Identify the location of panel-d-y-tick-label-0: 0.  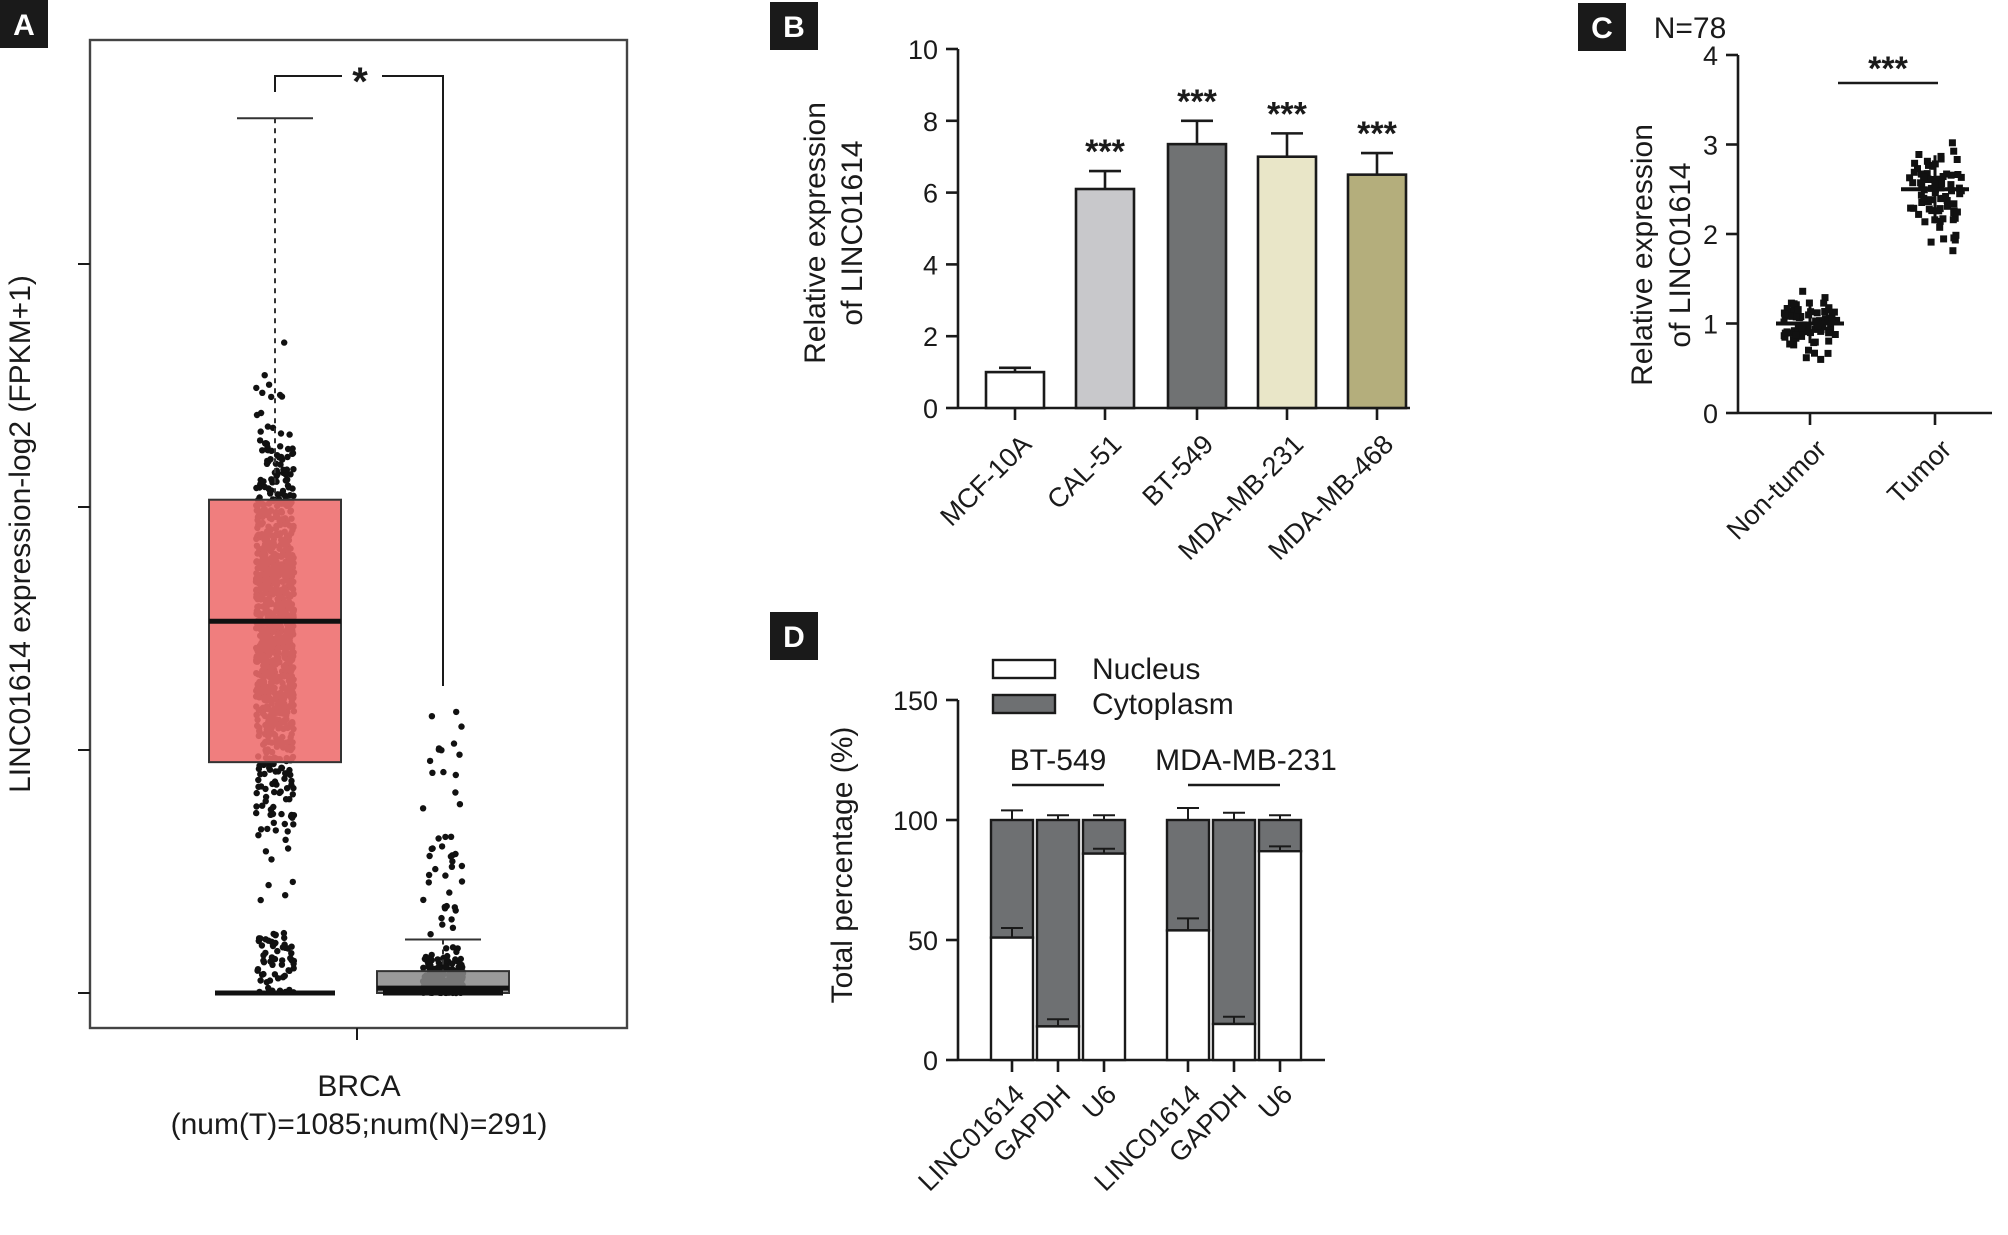
(930, 1061).